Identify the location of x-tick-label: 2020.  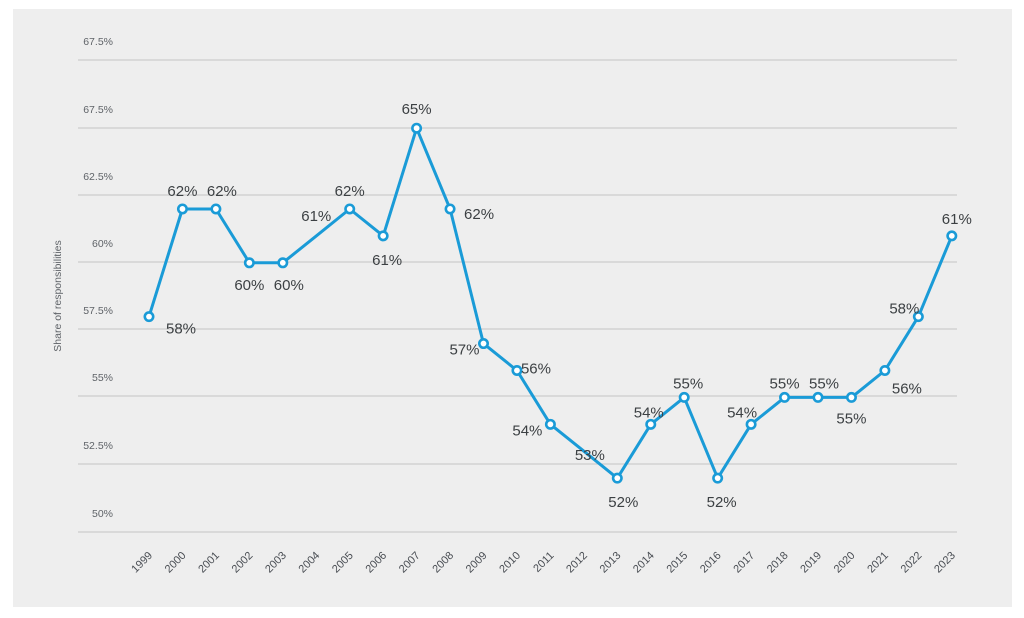
(845, 563).